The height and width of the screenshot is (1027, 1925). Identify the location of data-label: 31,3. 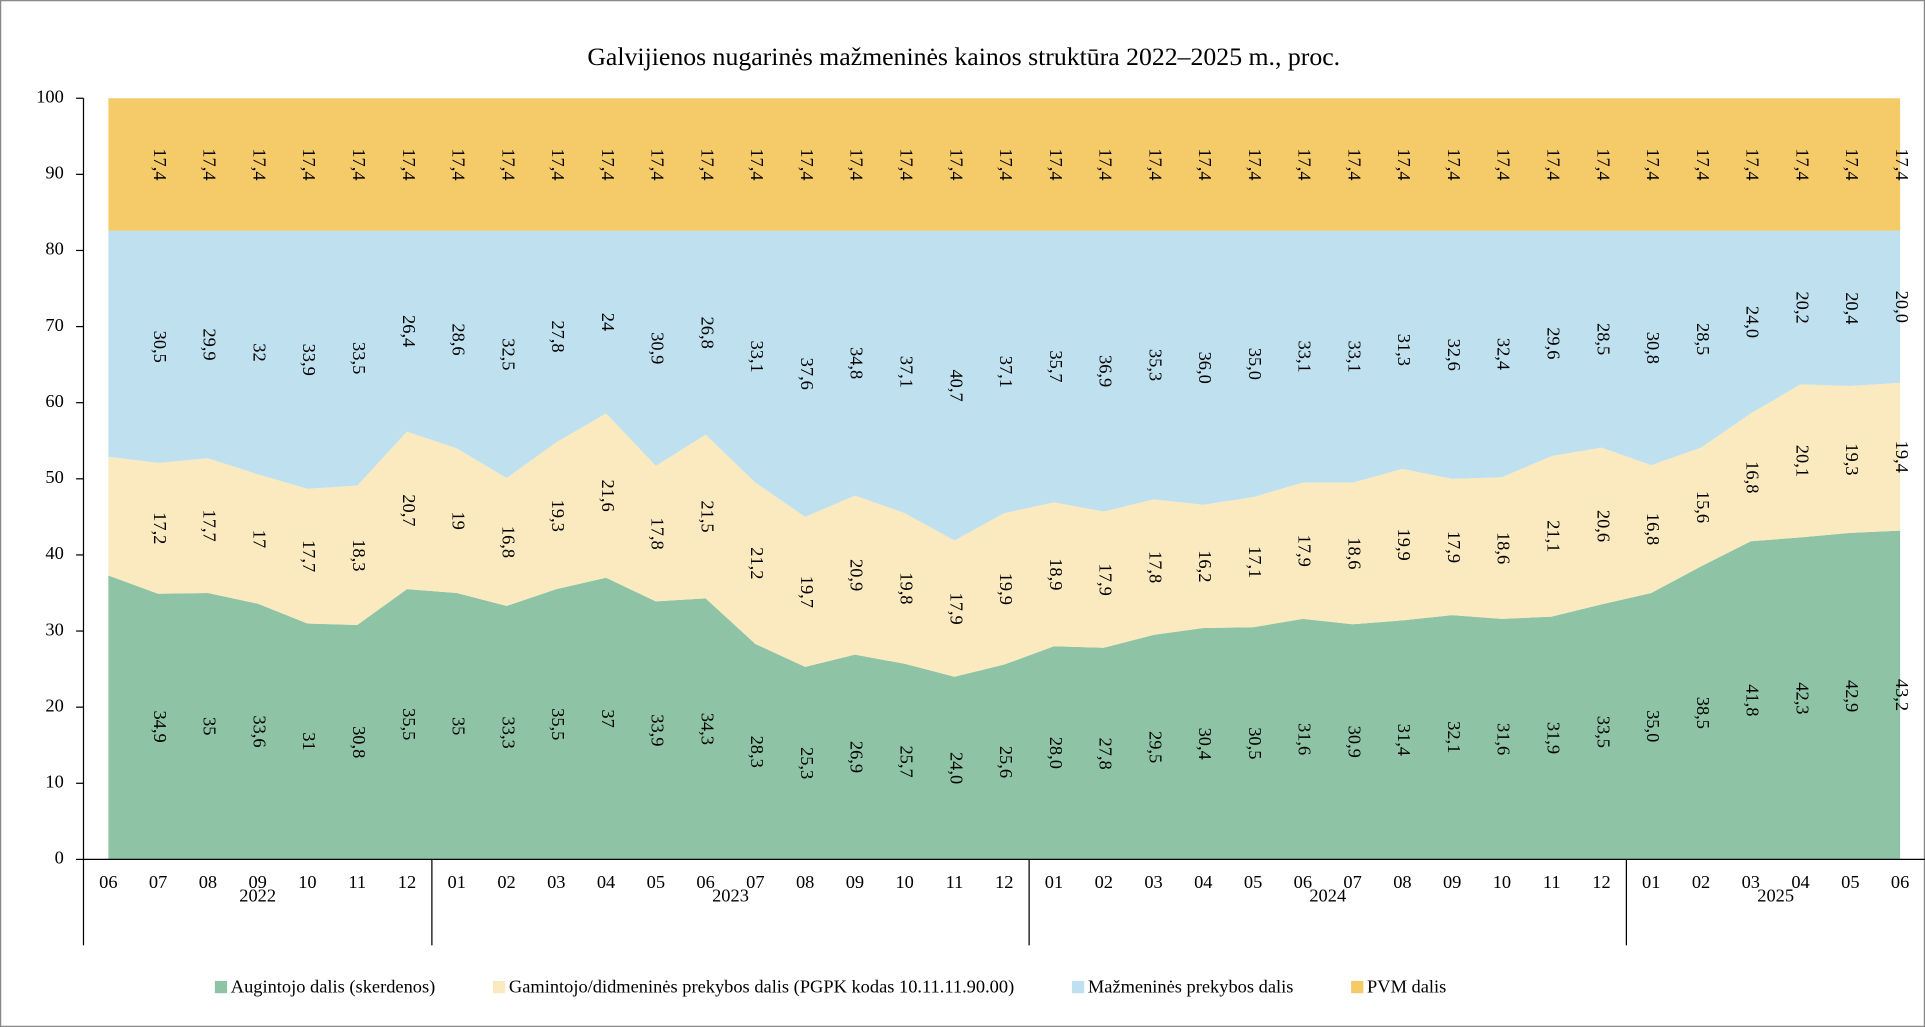
(1404, 350).